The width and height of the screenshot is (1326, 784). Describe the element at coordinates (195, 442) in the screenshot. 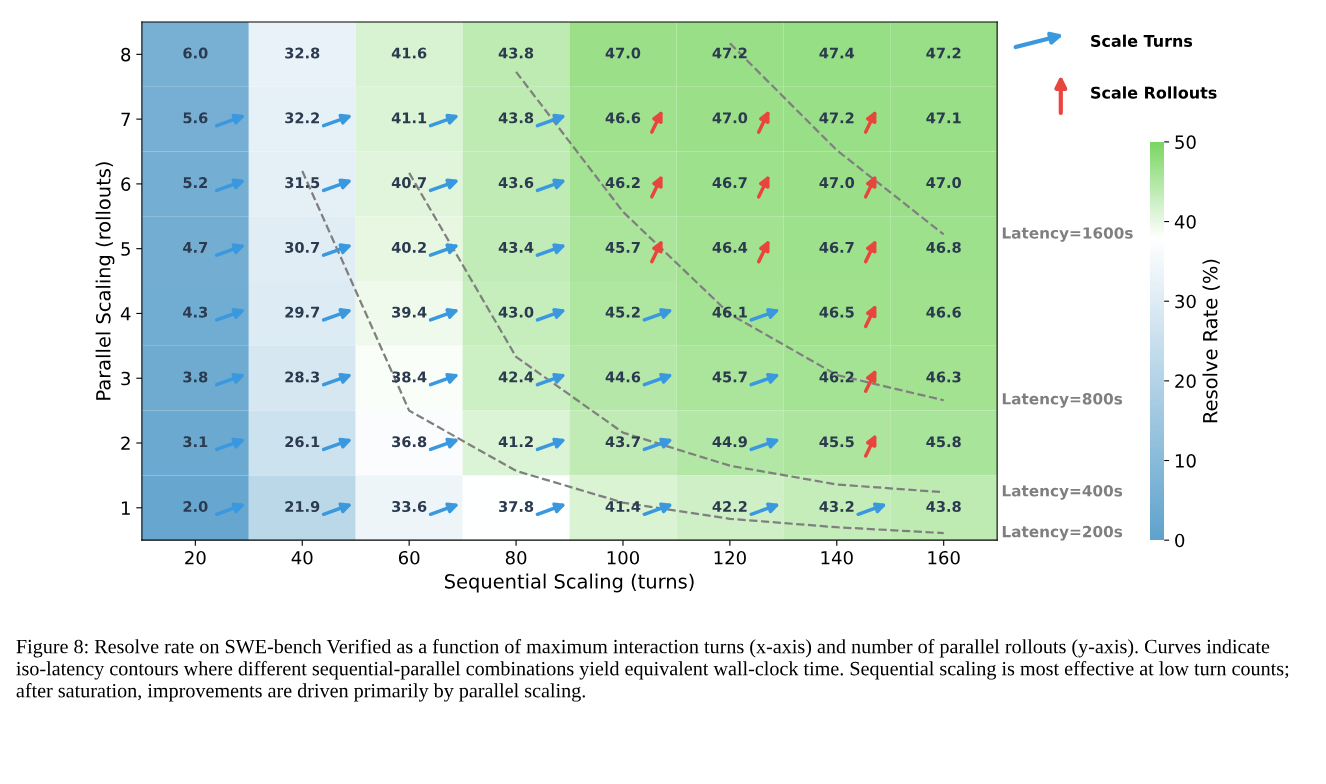

I see `data-label: 3.1` at that location.